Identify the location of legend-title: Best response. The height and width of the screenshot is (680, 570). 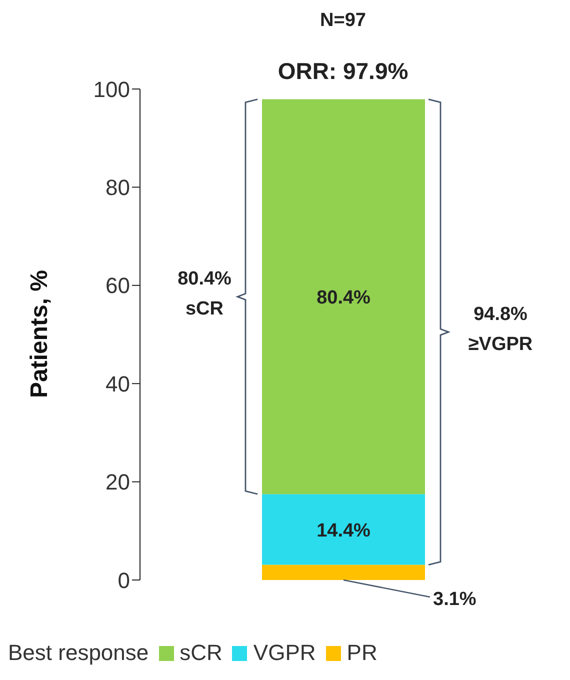
(78, 653).